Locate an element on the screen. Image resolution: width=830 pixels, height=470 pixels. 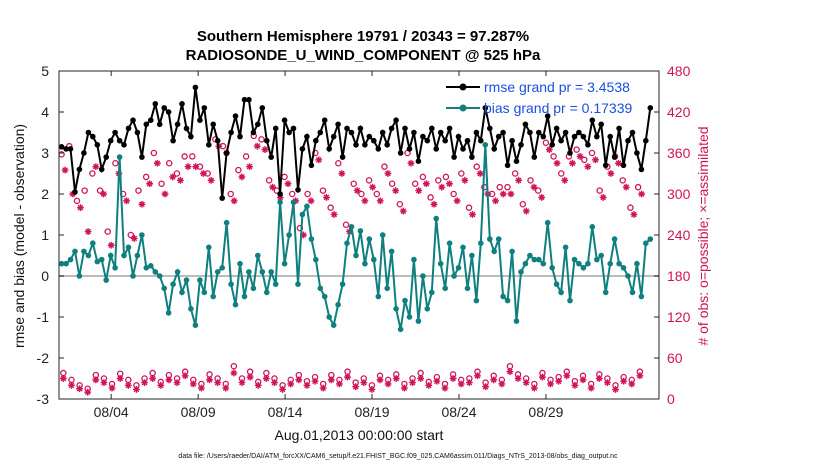
legend-rmse-label: rmse grand pr = 3.4538 is located at coordinates (557, 87).